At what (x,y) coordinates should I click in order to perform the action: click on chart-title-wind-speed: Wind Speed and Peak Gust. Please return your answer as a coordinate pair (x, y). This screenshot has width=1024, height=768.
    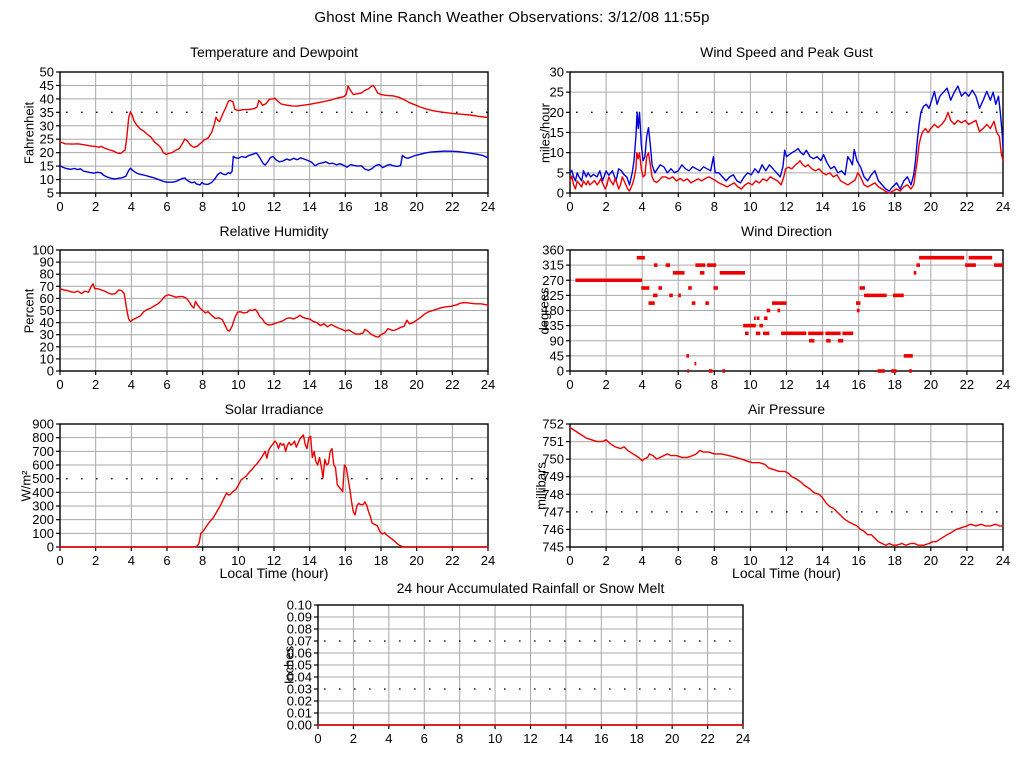
    Looking at the image, I should click on (786, 52).